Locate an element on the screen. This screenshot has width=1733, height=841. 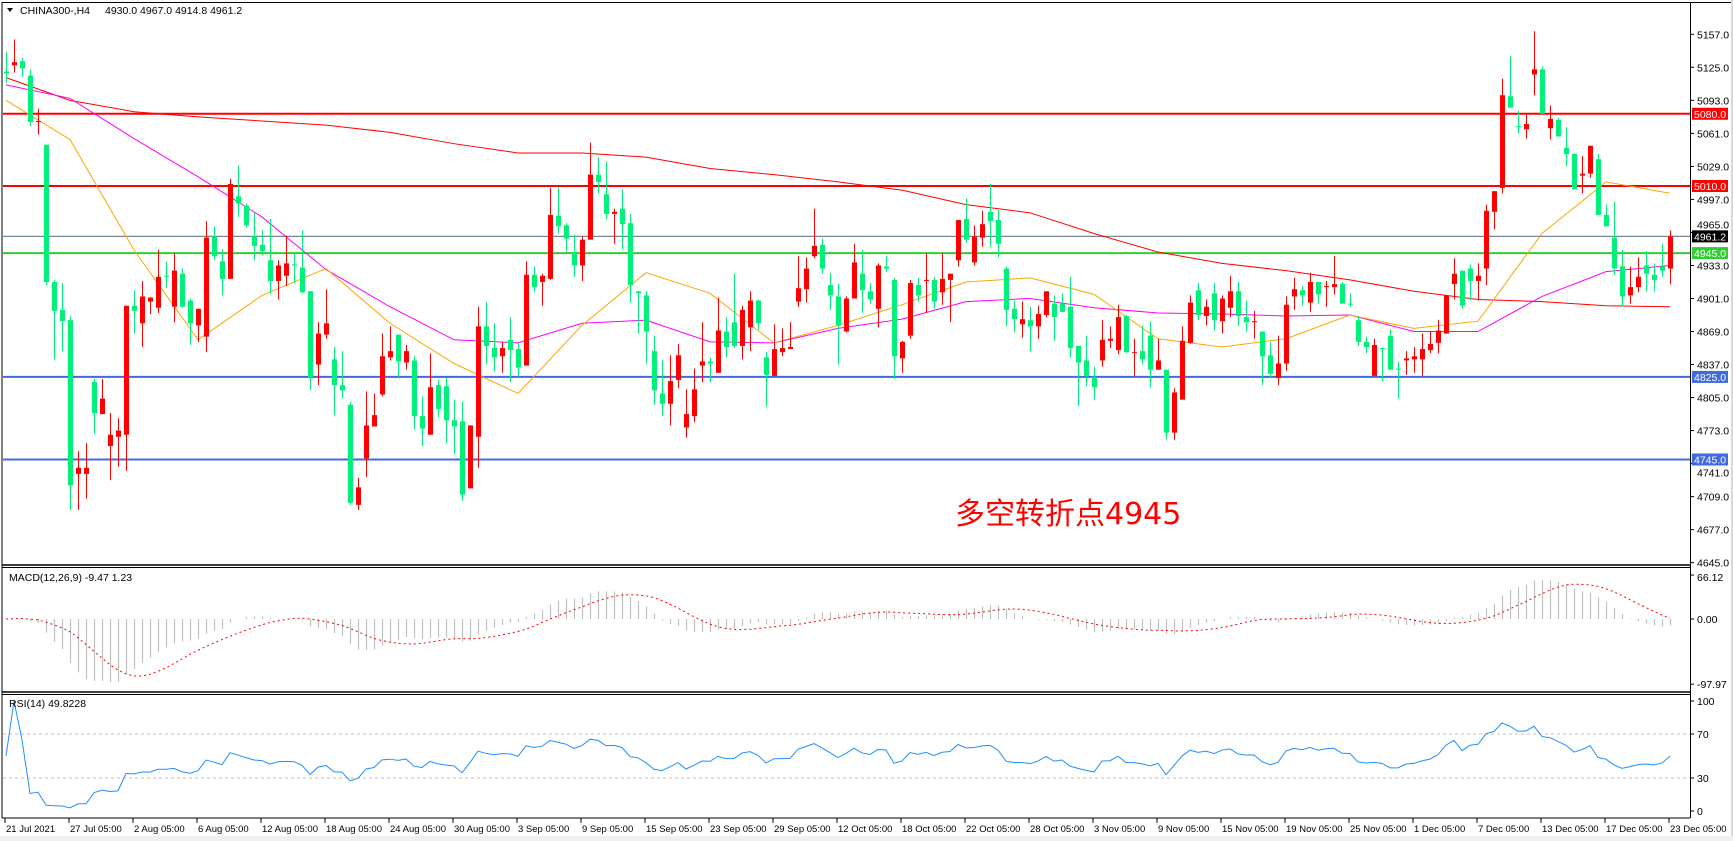
time-tick-label: 23 Sep 05:00 is located at coordinates (738, 829).